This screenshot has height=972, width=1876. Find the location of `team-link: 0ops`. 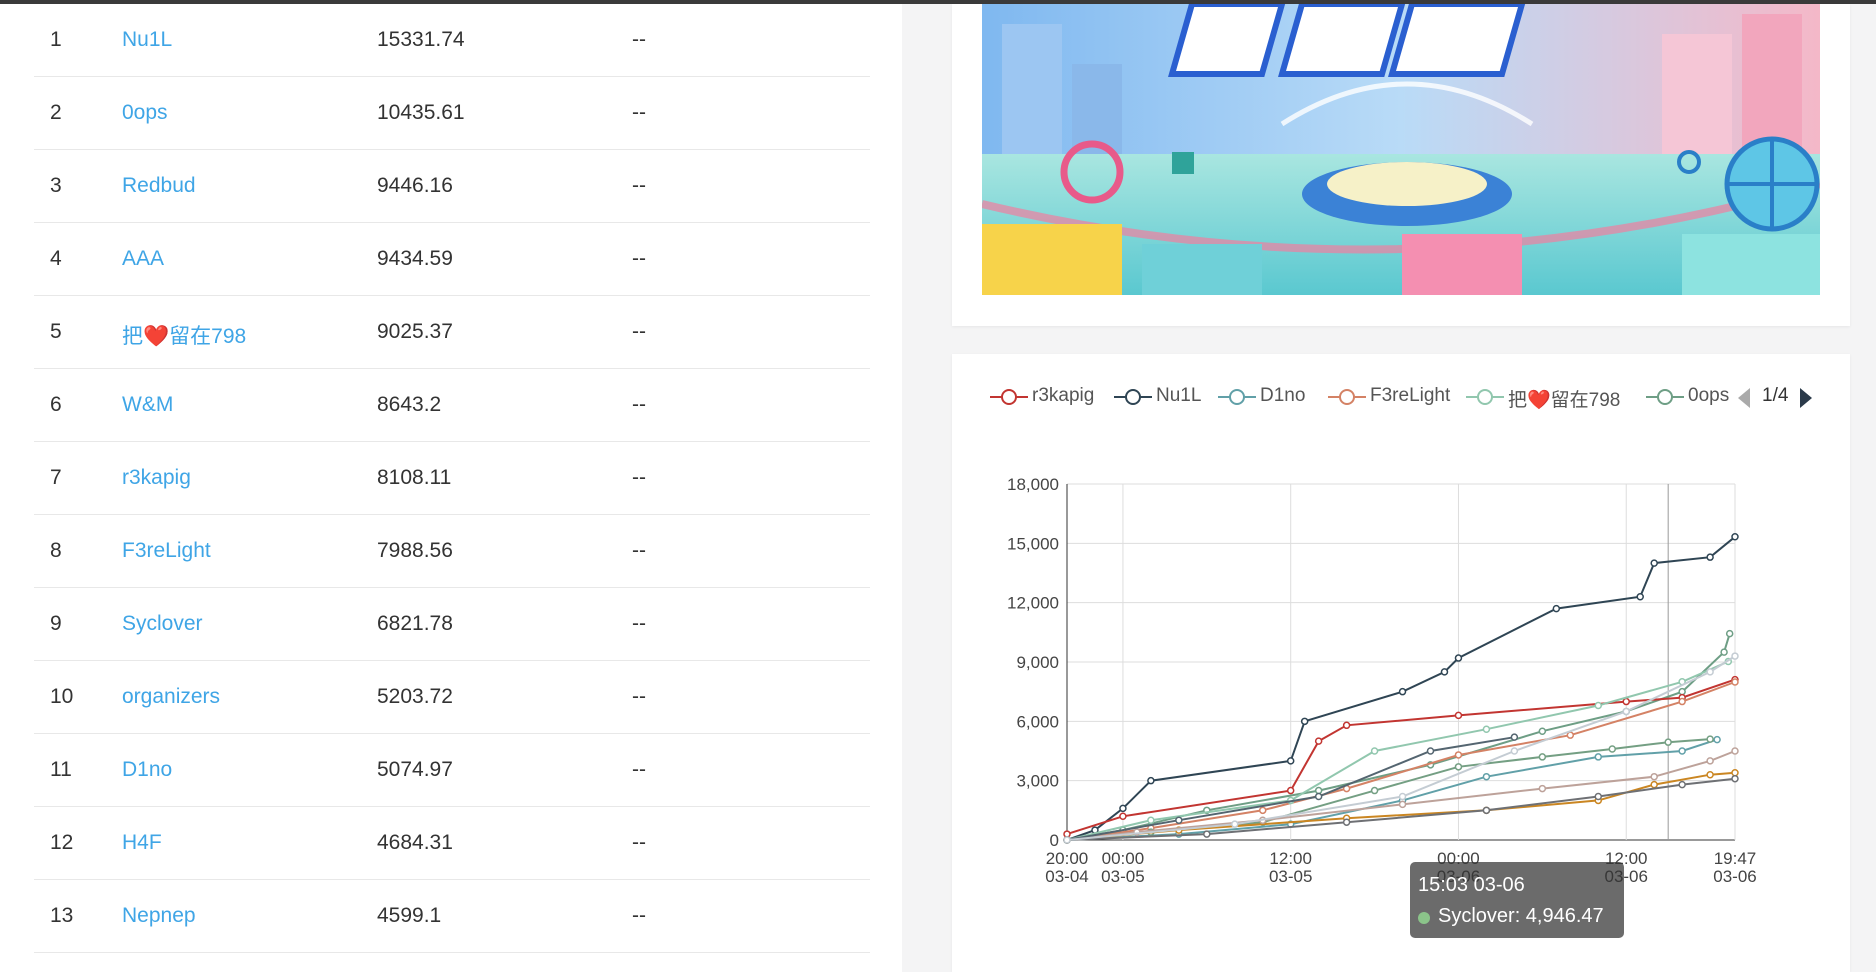

team-link: 0ops is located at coordinates (145, 112).